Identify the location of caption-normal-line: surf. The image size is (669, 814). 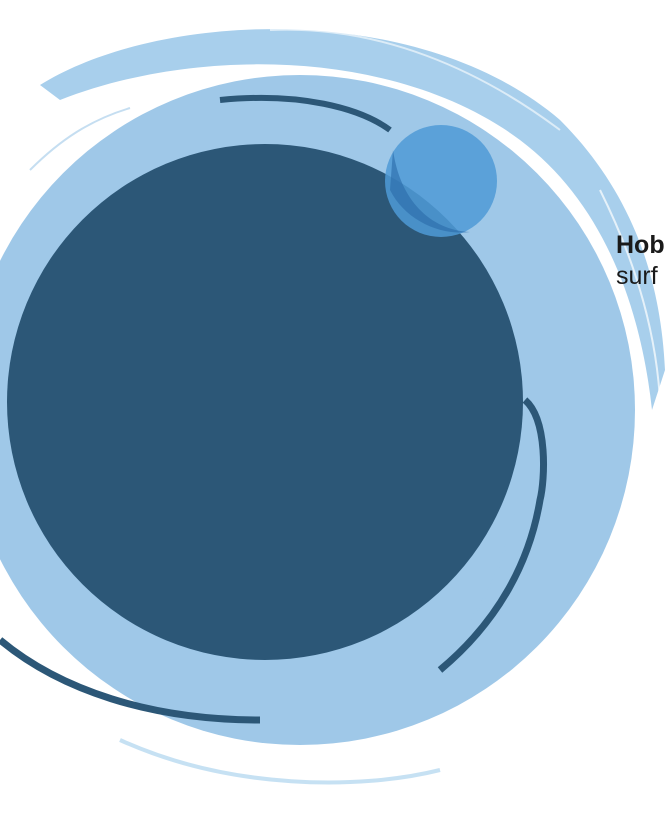
(637, 276).